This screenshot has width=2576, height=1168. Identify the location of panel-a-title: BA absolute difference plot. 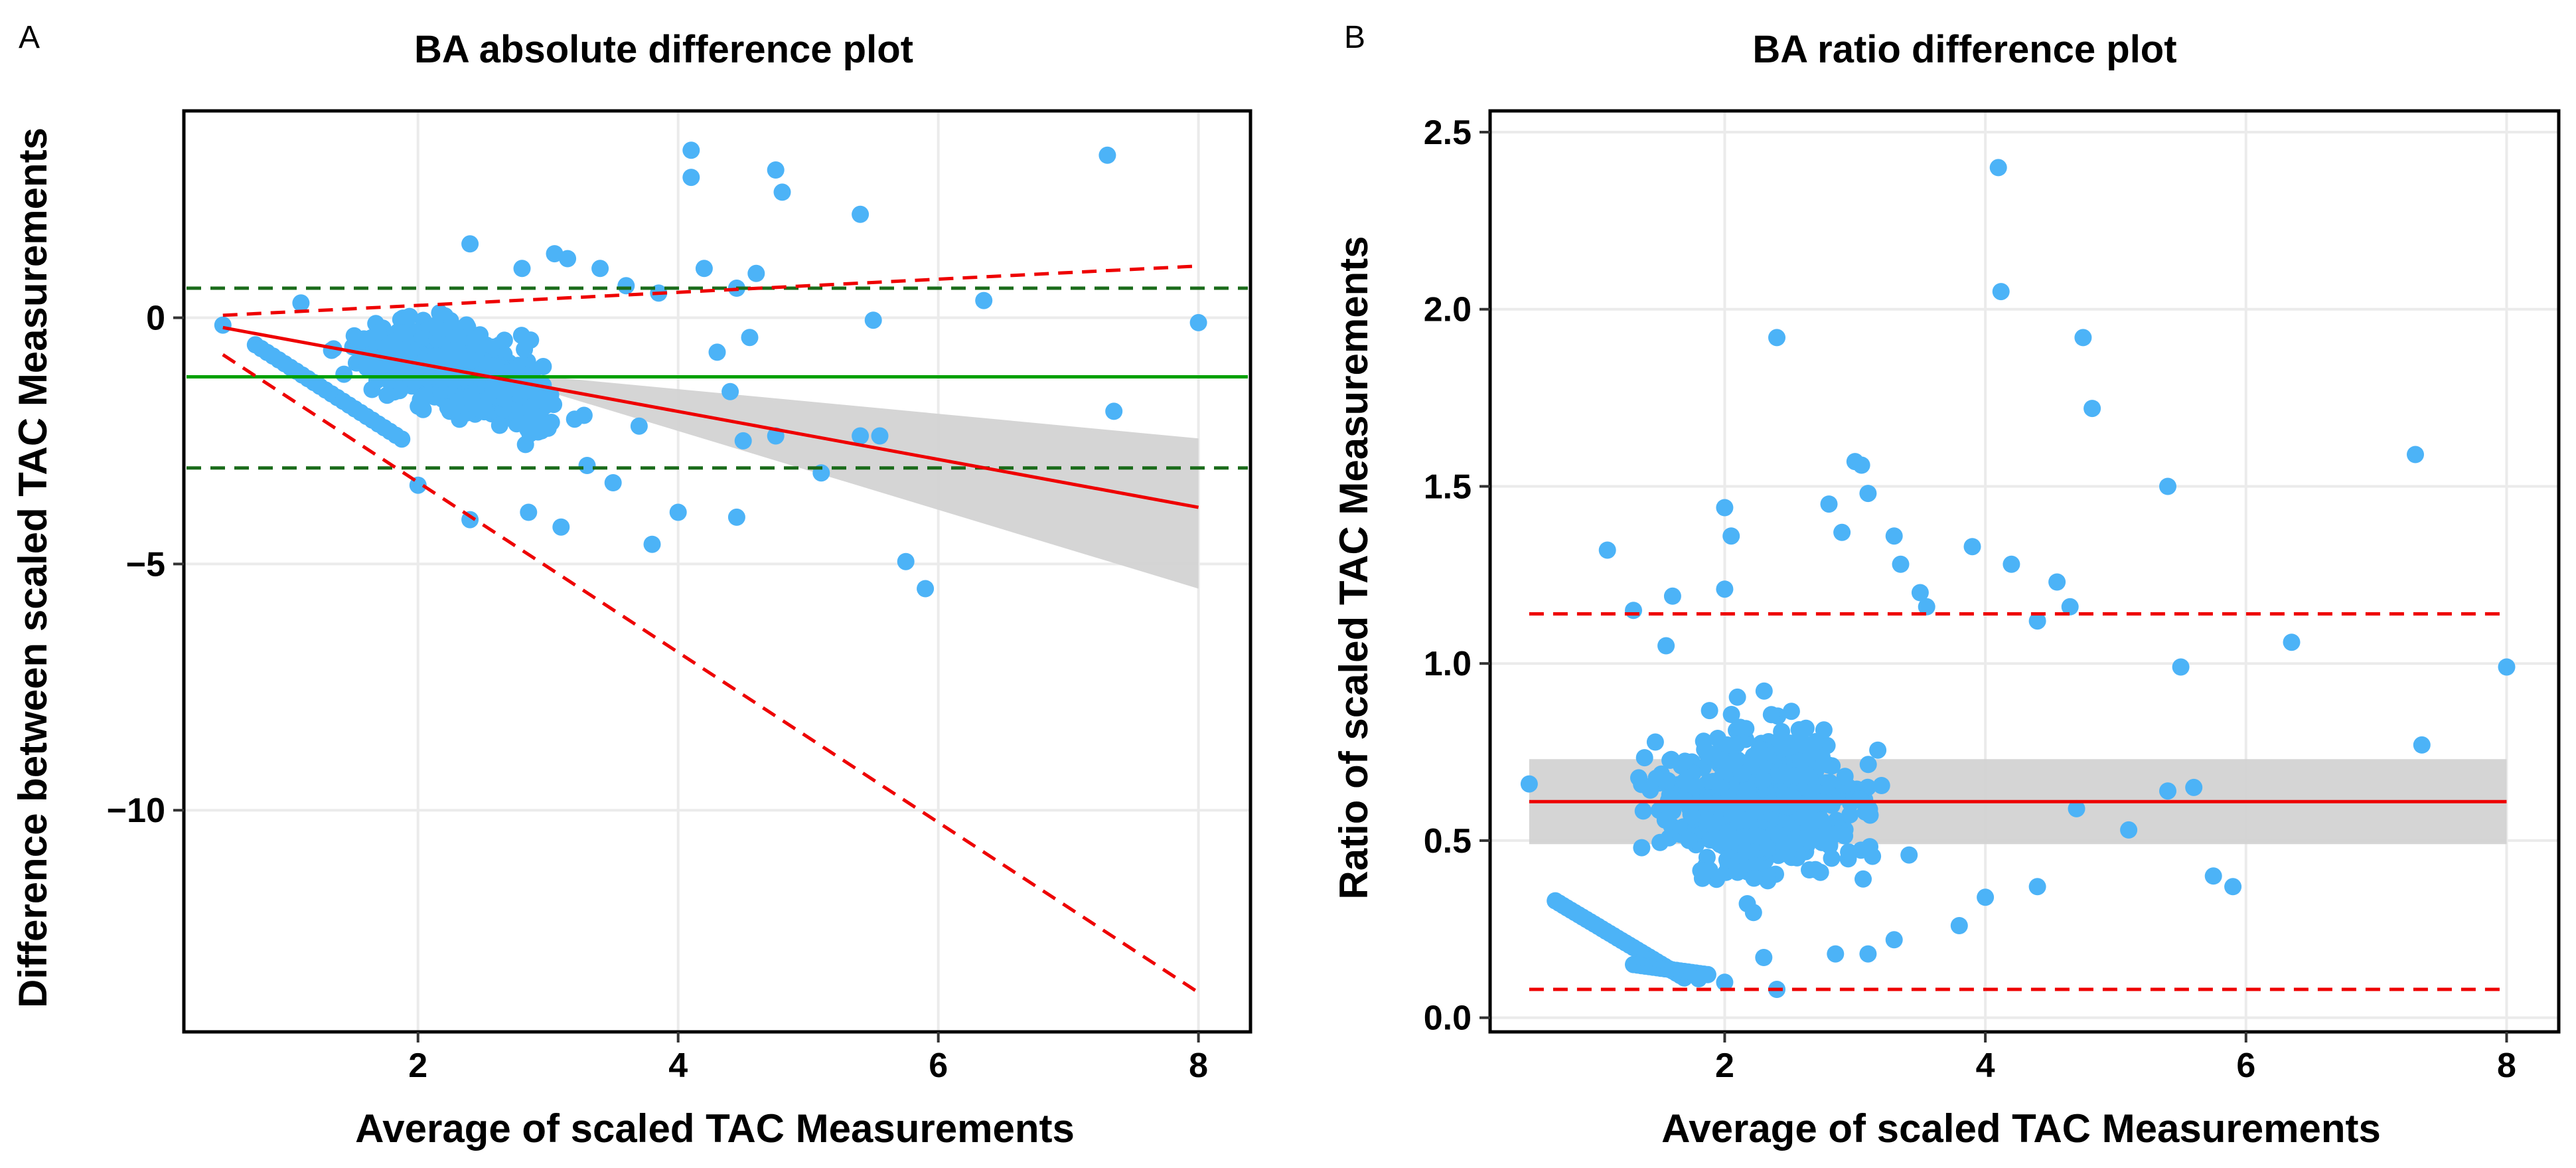
(664, 49).